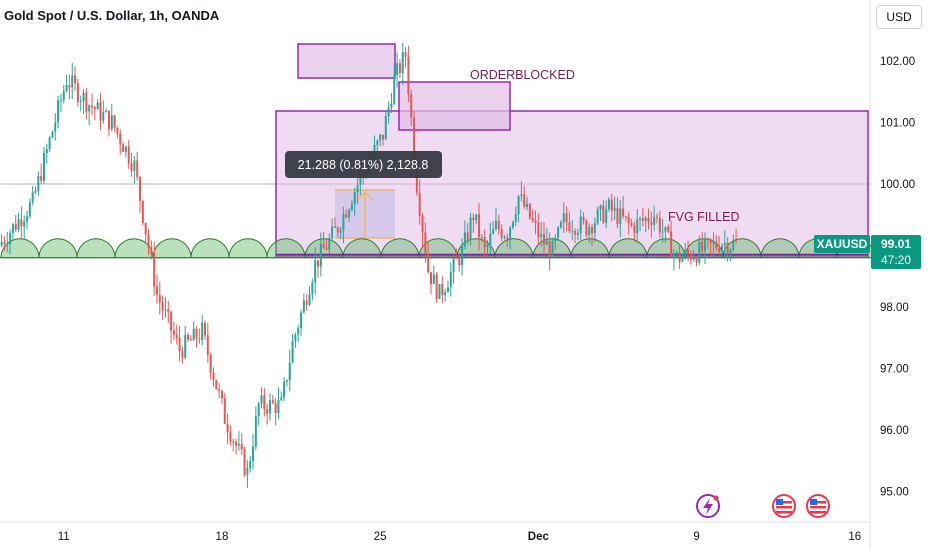 The height and width of the screenshot is (550, 932). Describe the element at coordinates (346, 61) in the screenshot. I see `top-orderblock-rect` at that location.